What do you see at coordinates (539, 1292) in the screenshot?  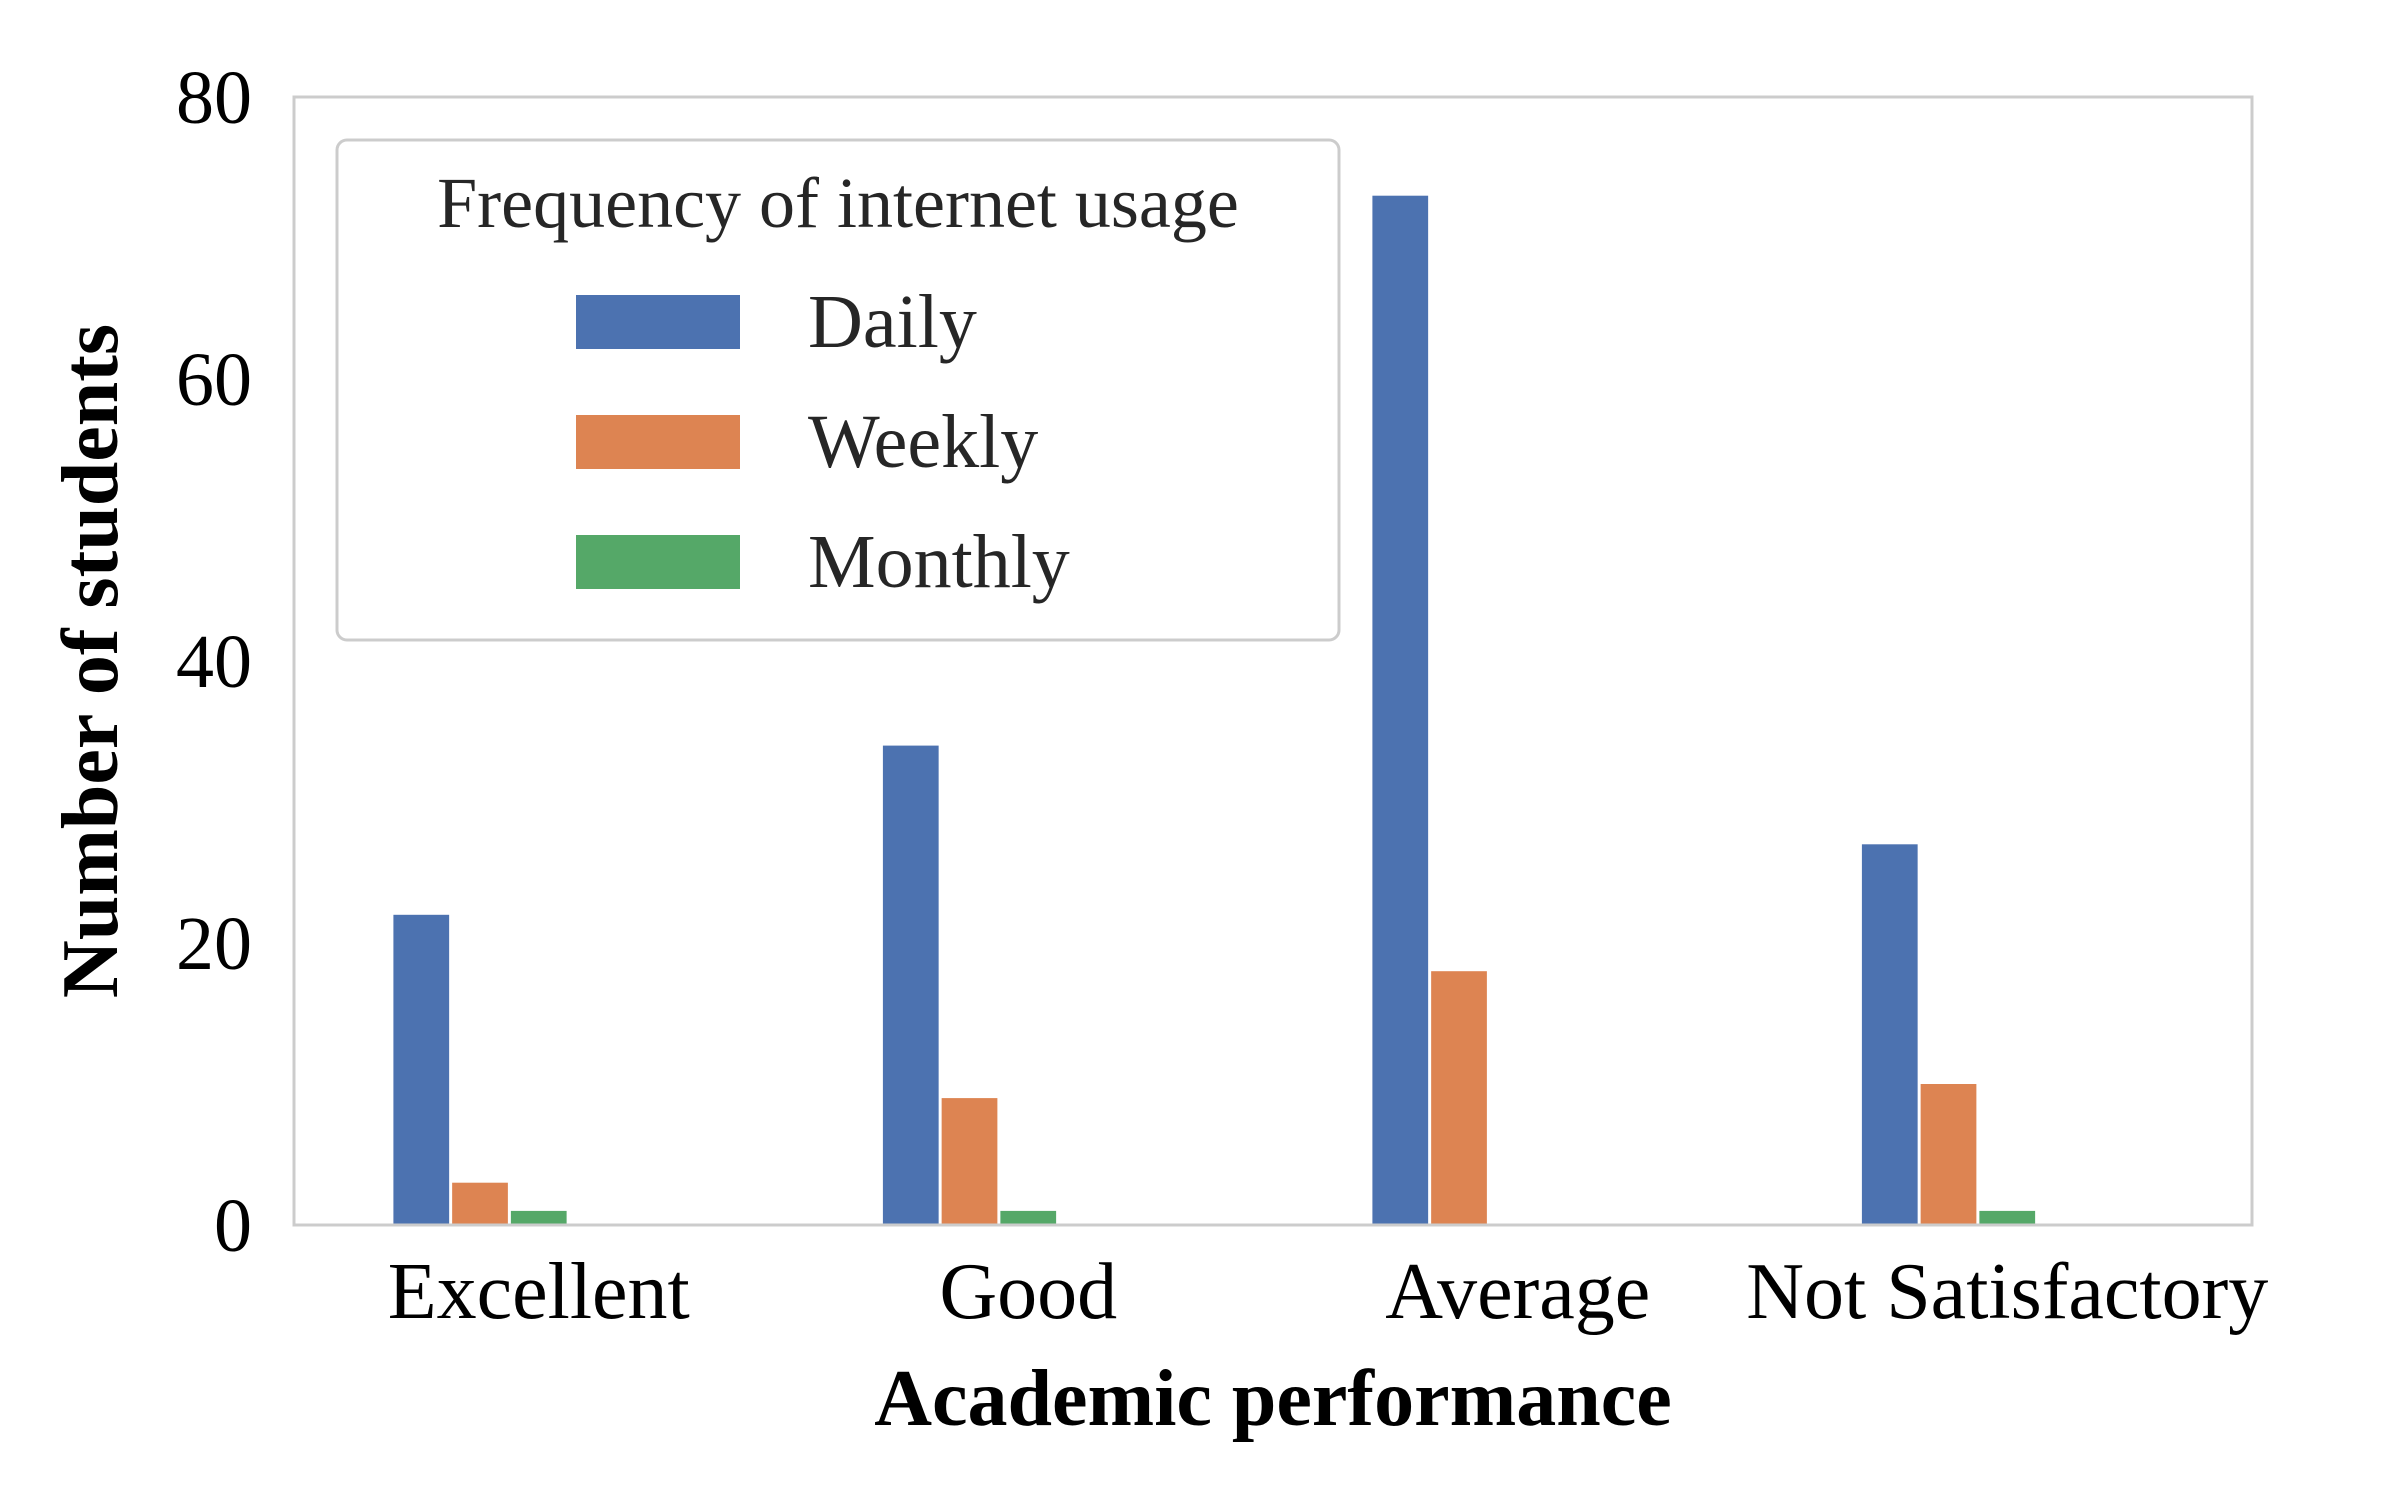 I see `x-tick-label-excellent: Excellent` at bounding box center [539, 1292].